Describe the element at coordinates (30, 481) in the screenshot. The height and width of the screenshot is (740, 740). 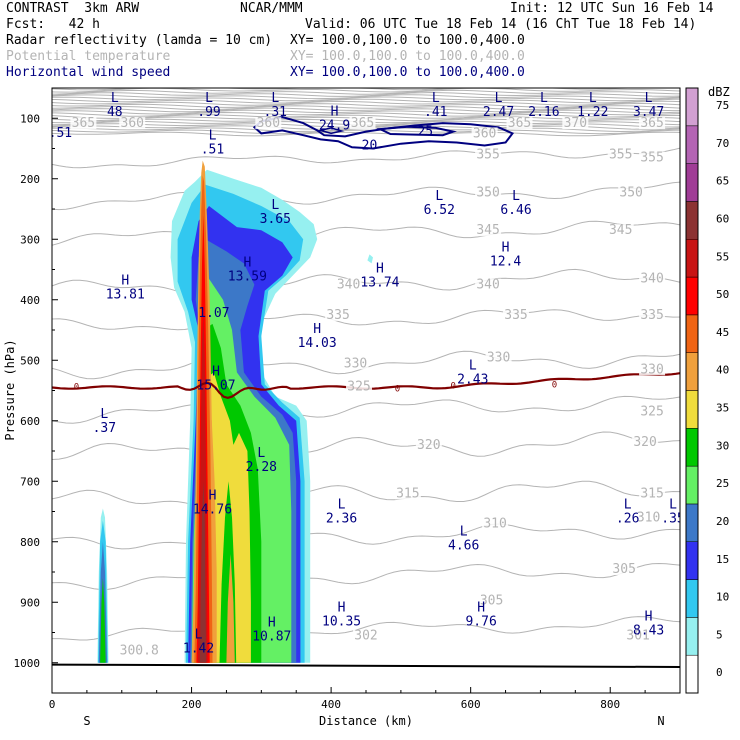
I see `y-tick-label: 700` at that location.